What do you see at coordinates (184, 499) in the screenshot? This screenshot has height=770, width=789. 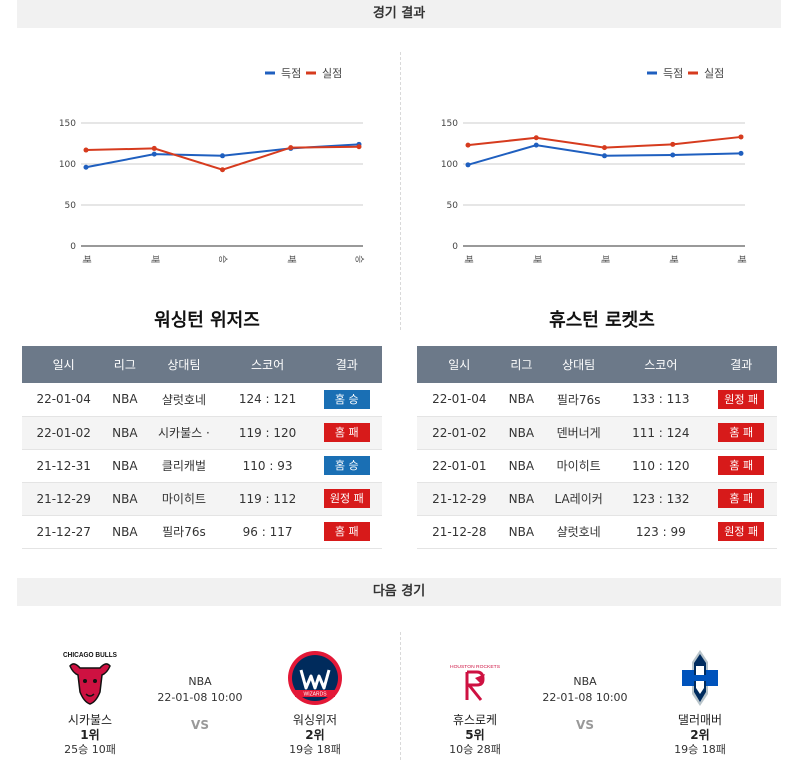 I see `cell-opponent: 마이히트` at bounding box center [184, 499].